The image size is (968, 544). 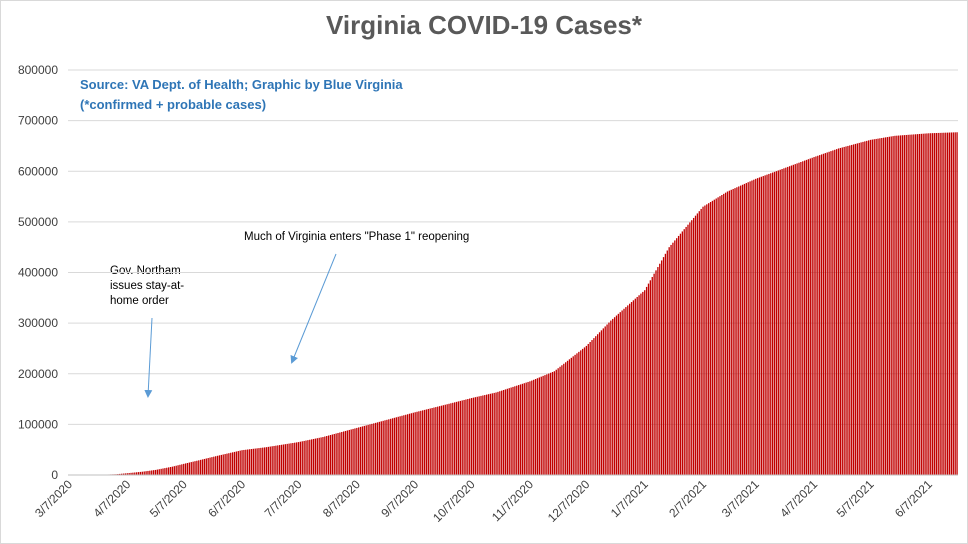 What do you see at coordinates (687, 498) in the screenshot?
I see `x-tick-label: 2/7/2021` at bounding box center [687, 498].